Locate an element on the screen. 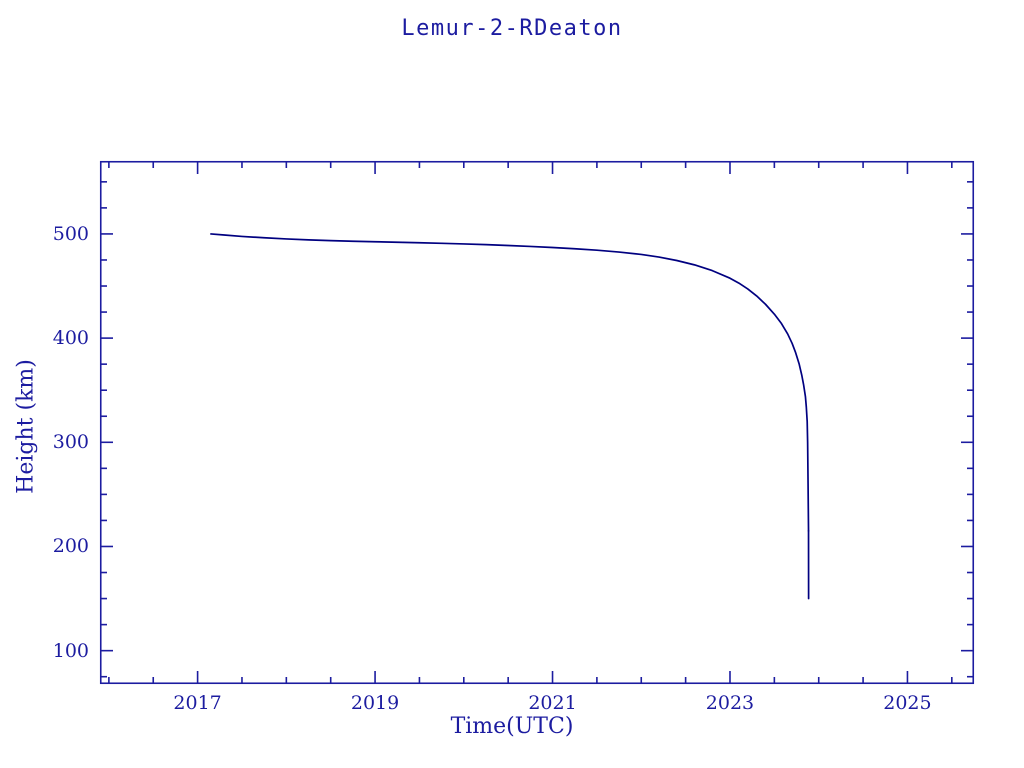 The height and width of the screenshot is (768, 1024). y-tick-label: 100 is located at coordinates (70, 650).